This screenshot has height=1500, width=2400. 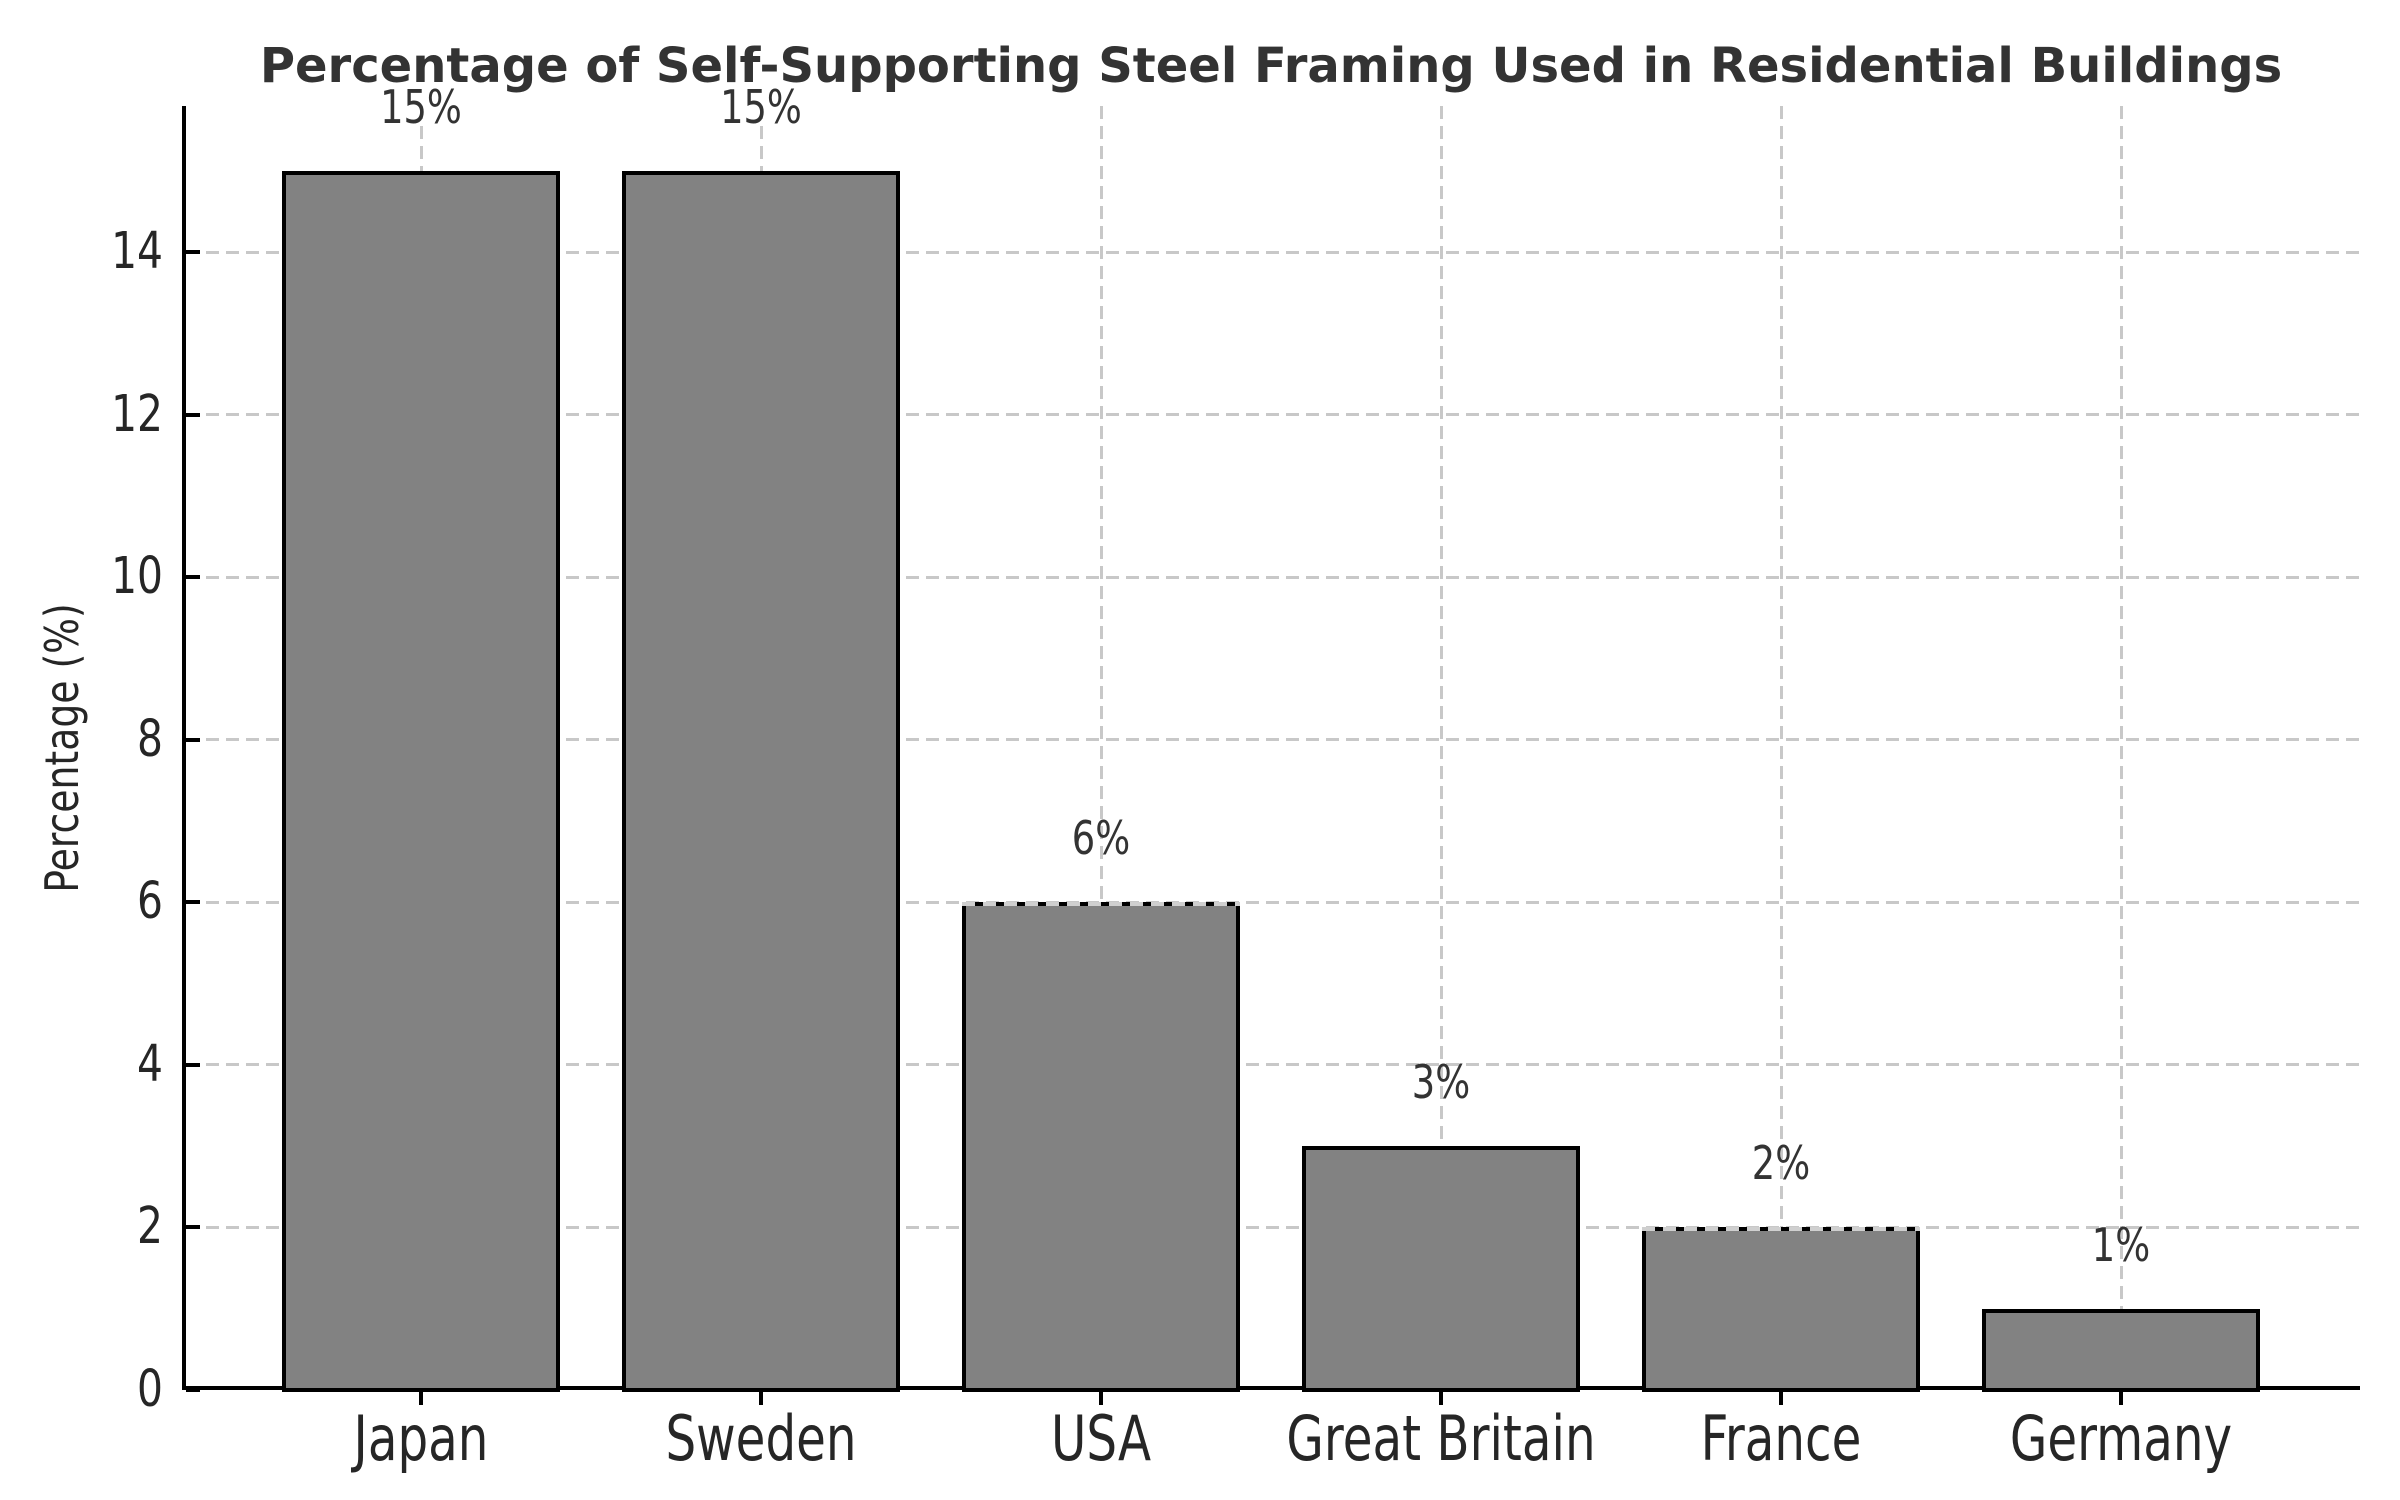 I want to click on bar-japan, so click(x=421, y=781).